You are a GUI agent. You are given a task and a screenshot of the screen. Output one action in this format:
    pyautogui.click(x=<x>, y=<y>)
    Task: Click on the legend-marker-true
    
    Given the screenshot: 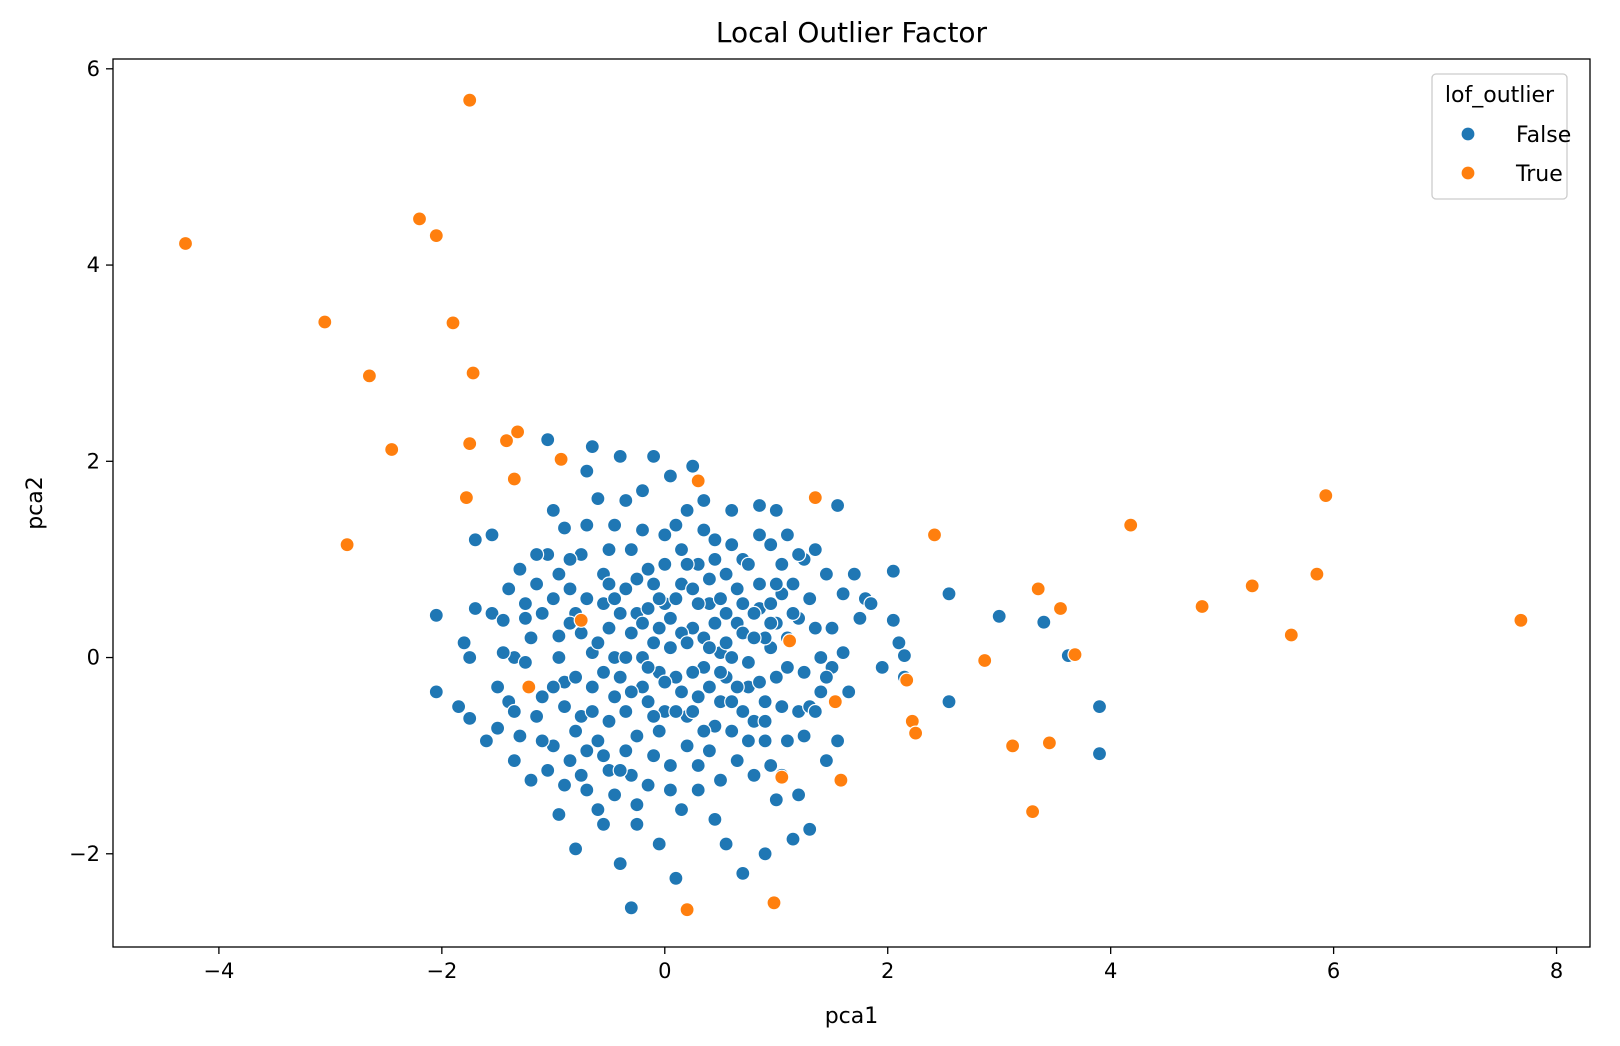 What is the action you would take?
    pyautogui.click(x=1468, y=173)
    